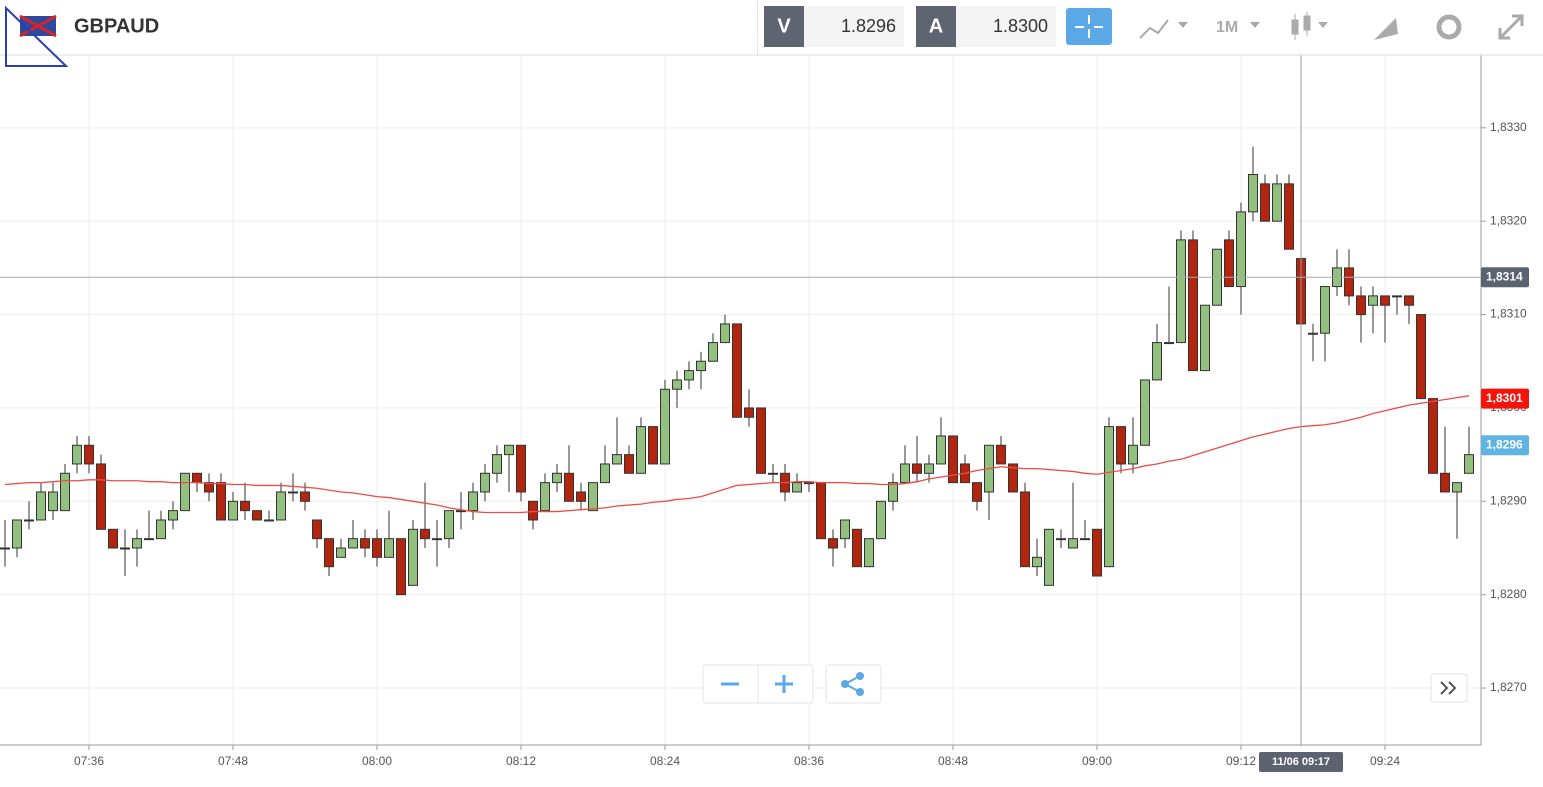 The image size is (1543, 787). What do you see at coordinates (1301, 26) in the screenshot?
I see `candle-icon` at bounding box center [1301, 26].